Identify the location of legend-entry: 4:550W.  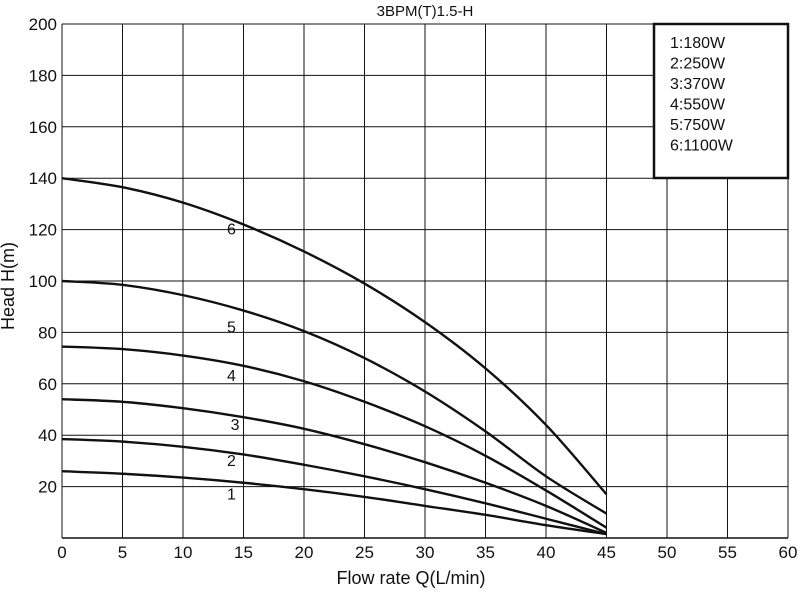
(698, 105).